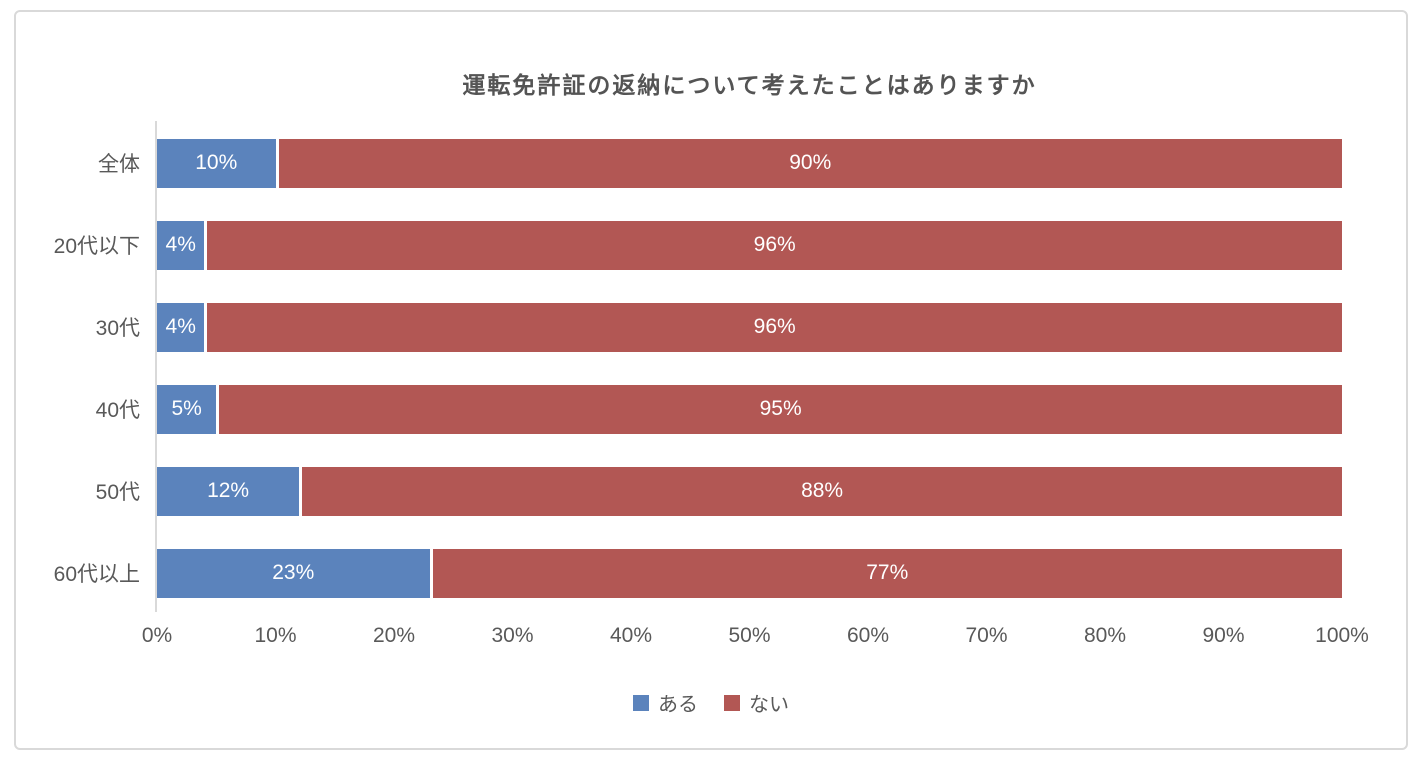  Describe the element at coordinates (156, 366) in the screenshot. I see `y-axis-line` at that location.